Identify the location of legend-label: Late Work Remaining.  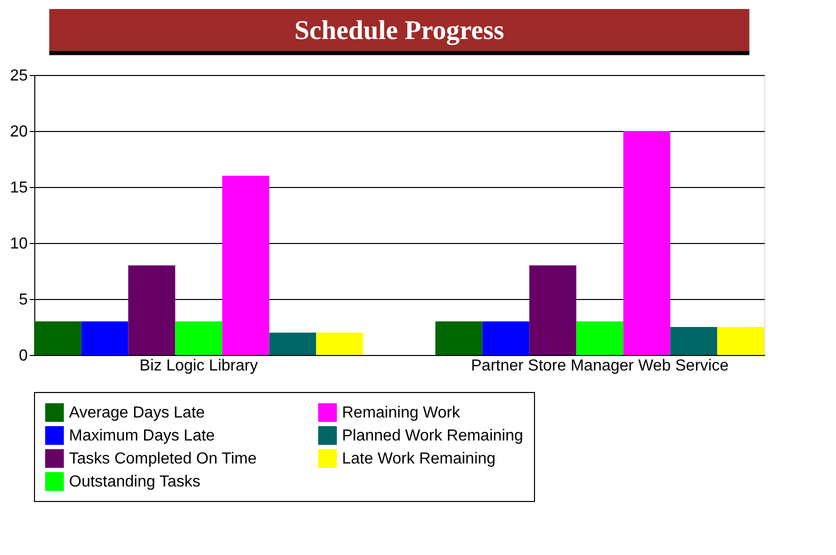
(419, 459).